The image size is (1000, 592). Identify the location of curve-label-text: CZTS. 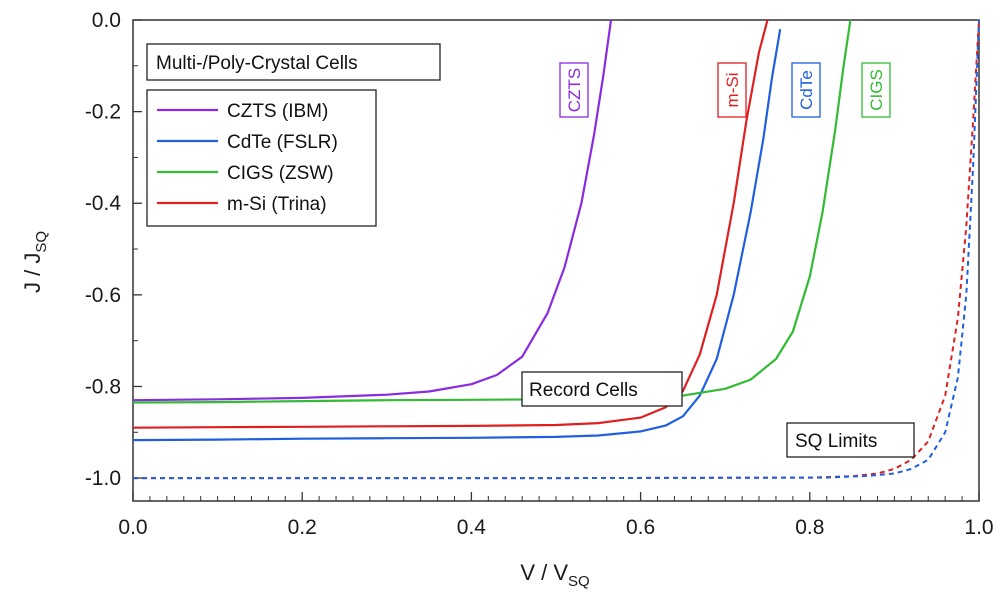
(574, 90).